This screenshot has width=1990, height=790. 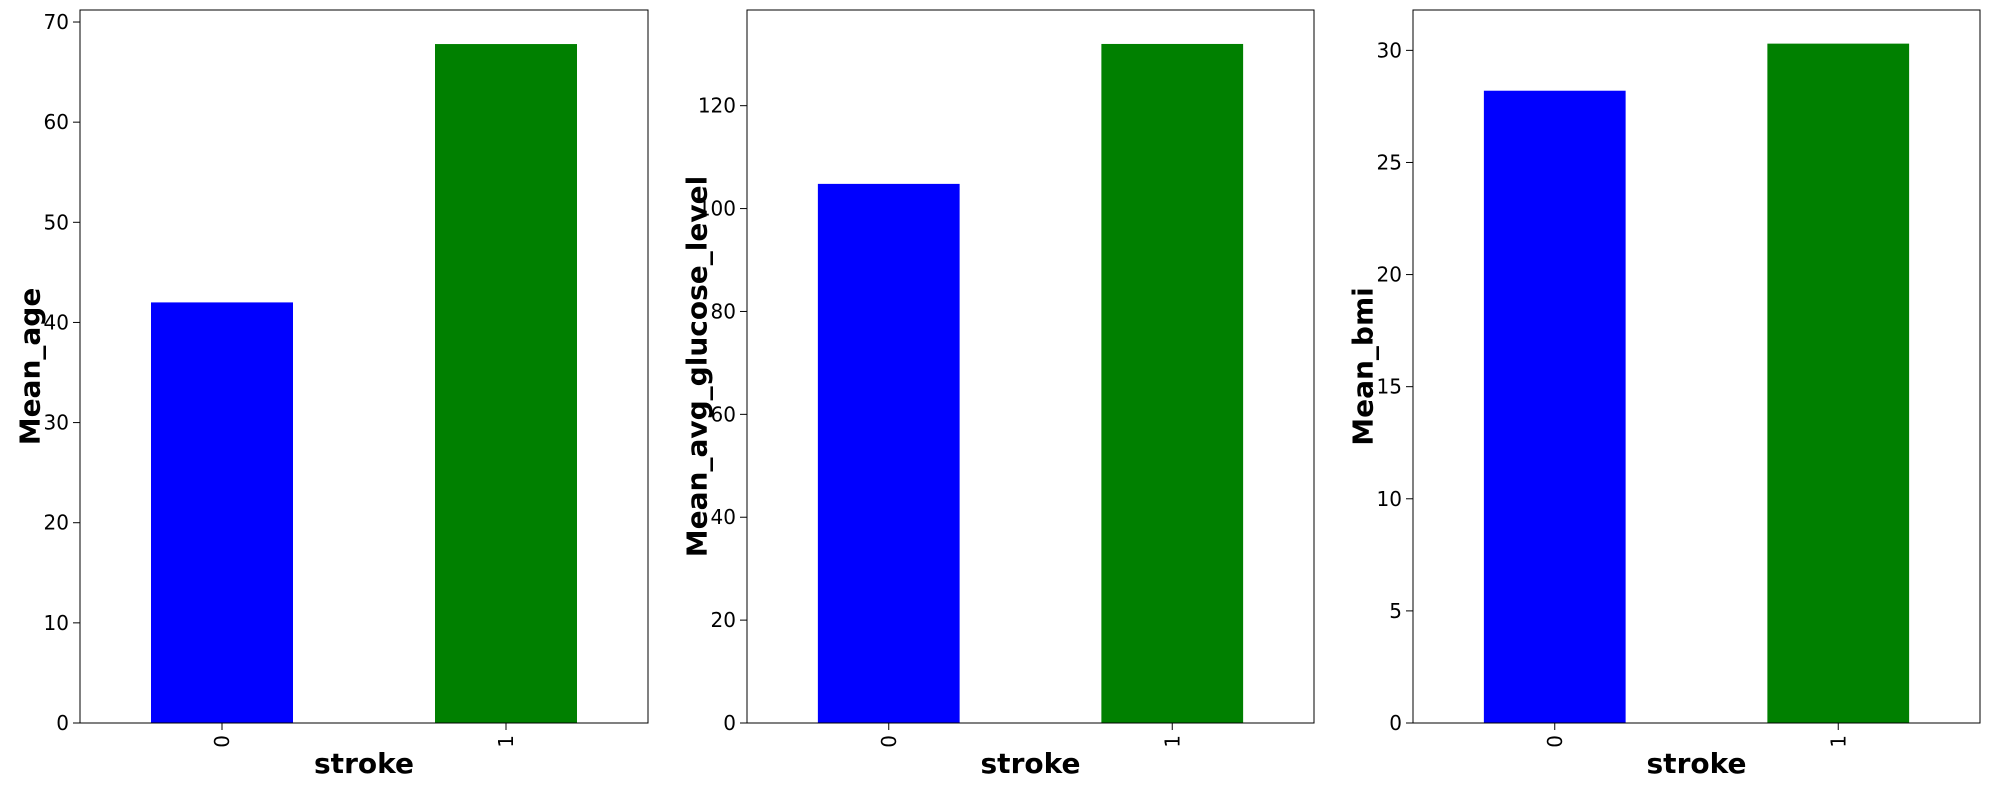 I want to click on y-tick-label: 5, so click(x=1395, y=611).